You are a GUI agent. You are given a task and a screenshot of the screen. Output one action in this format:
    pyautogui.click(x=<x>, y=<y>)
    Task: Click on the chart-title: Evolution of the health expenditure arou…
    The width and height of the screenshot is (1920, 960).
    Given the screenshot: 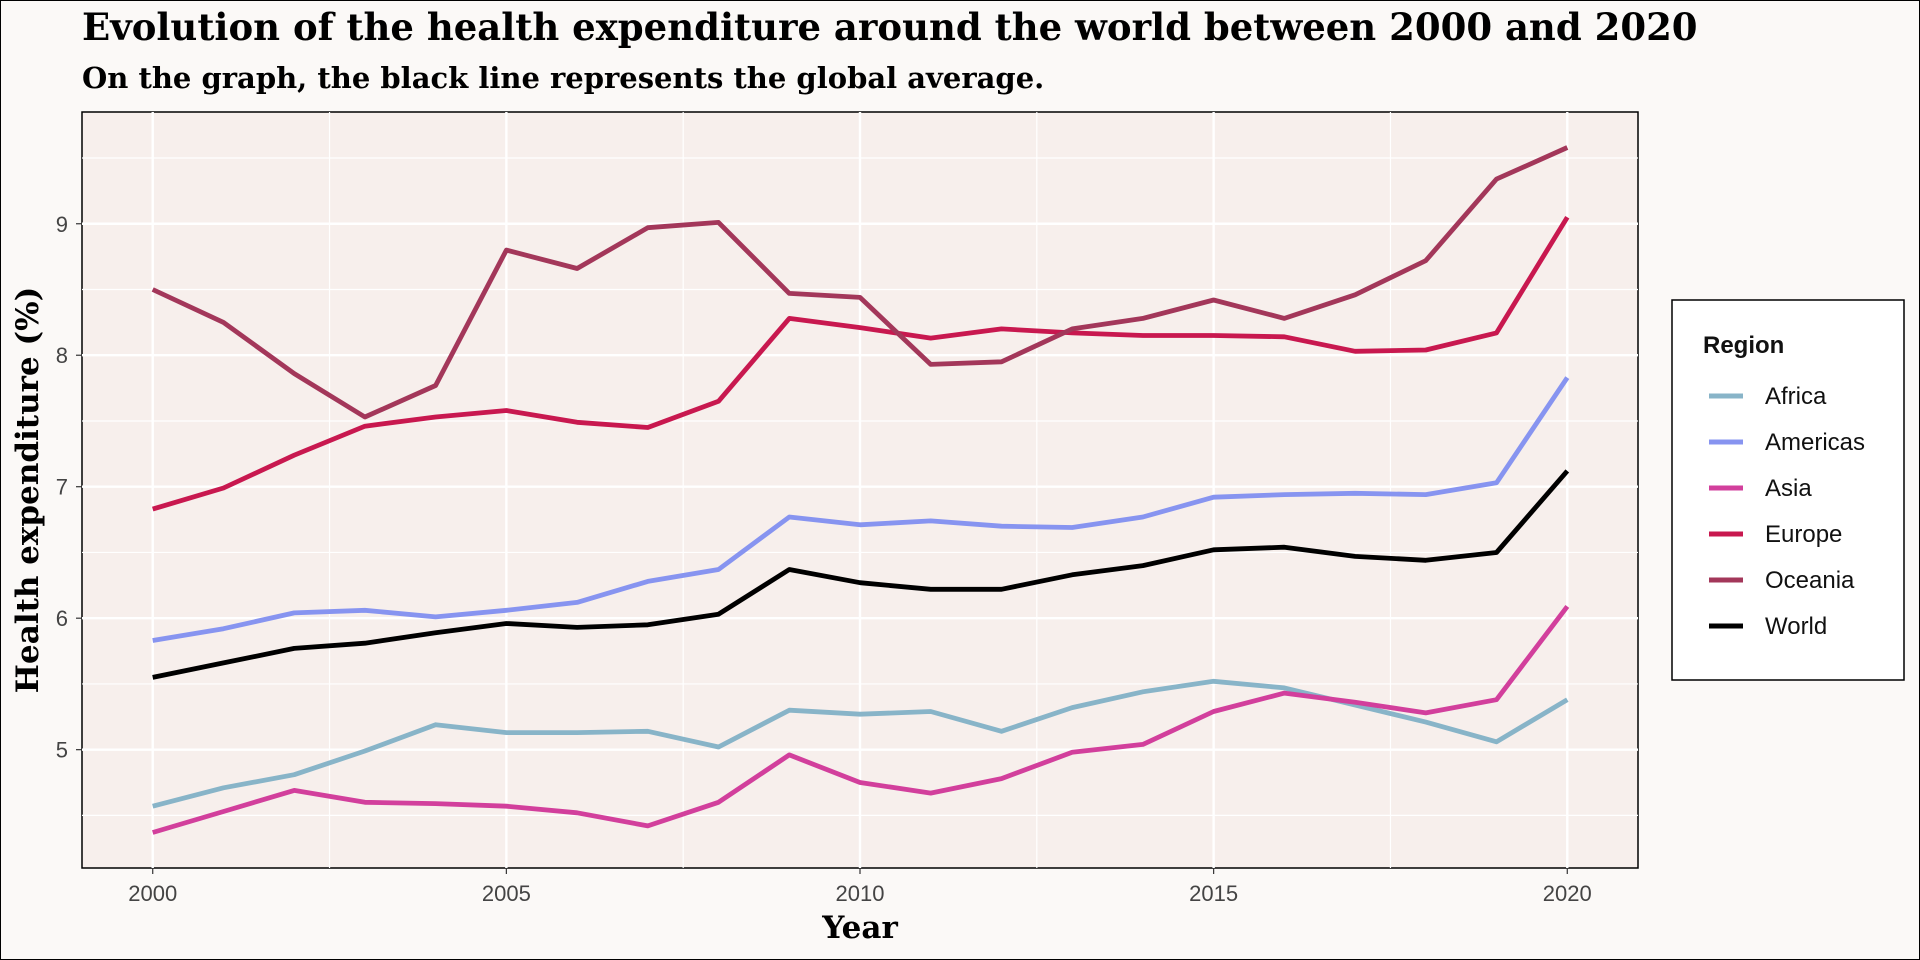 What is the action you would take?
    pyautogui.click(x=890, y=27)
    